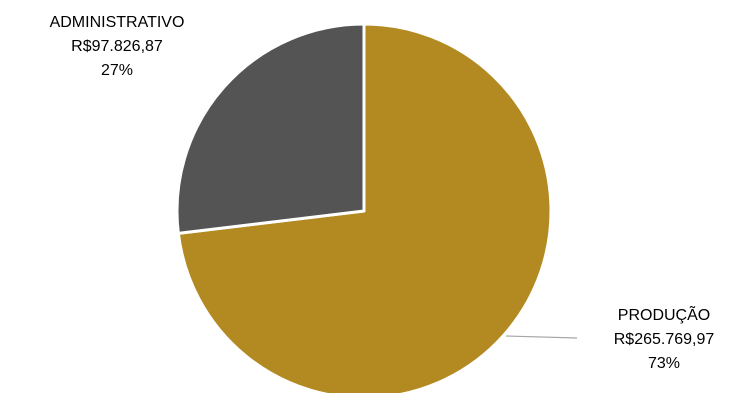  Describe the element at coordinates (664, 314) in the screenshot. I see `data-label-producao-category: PRODUÇÃO` at that location.